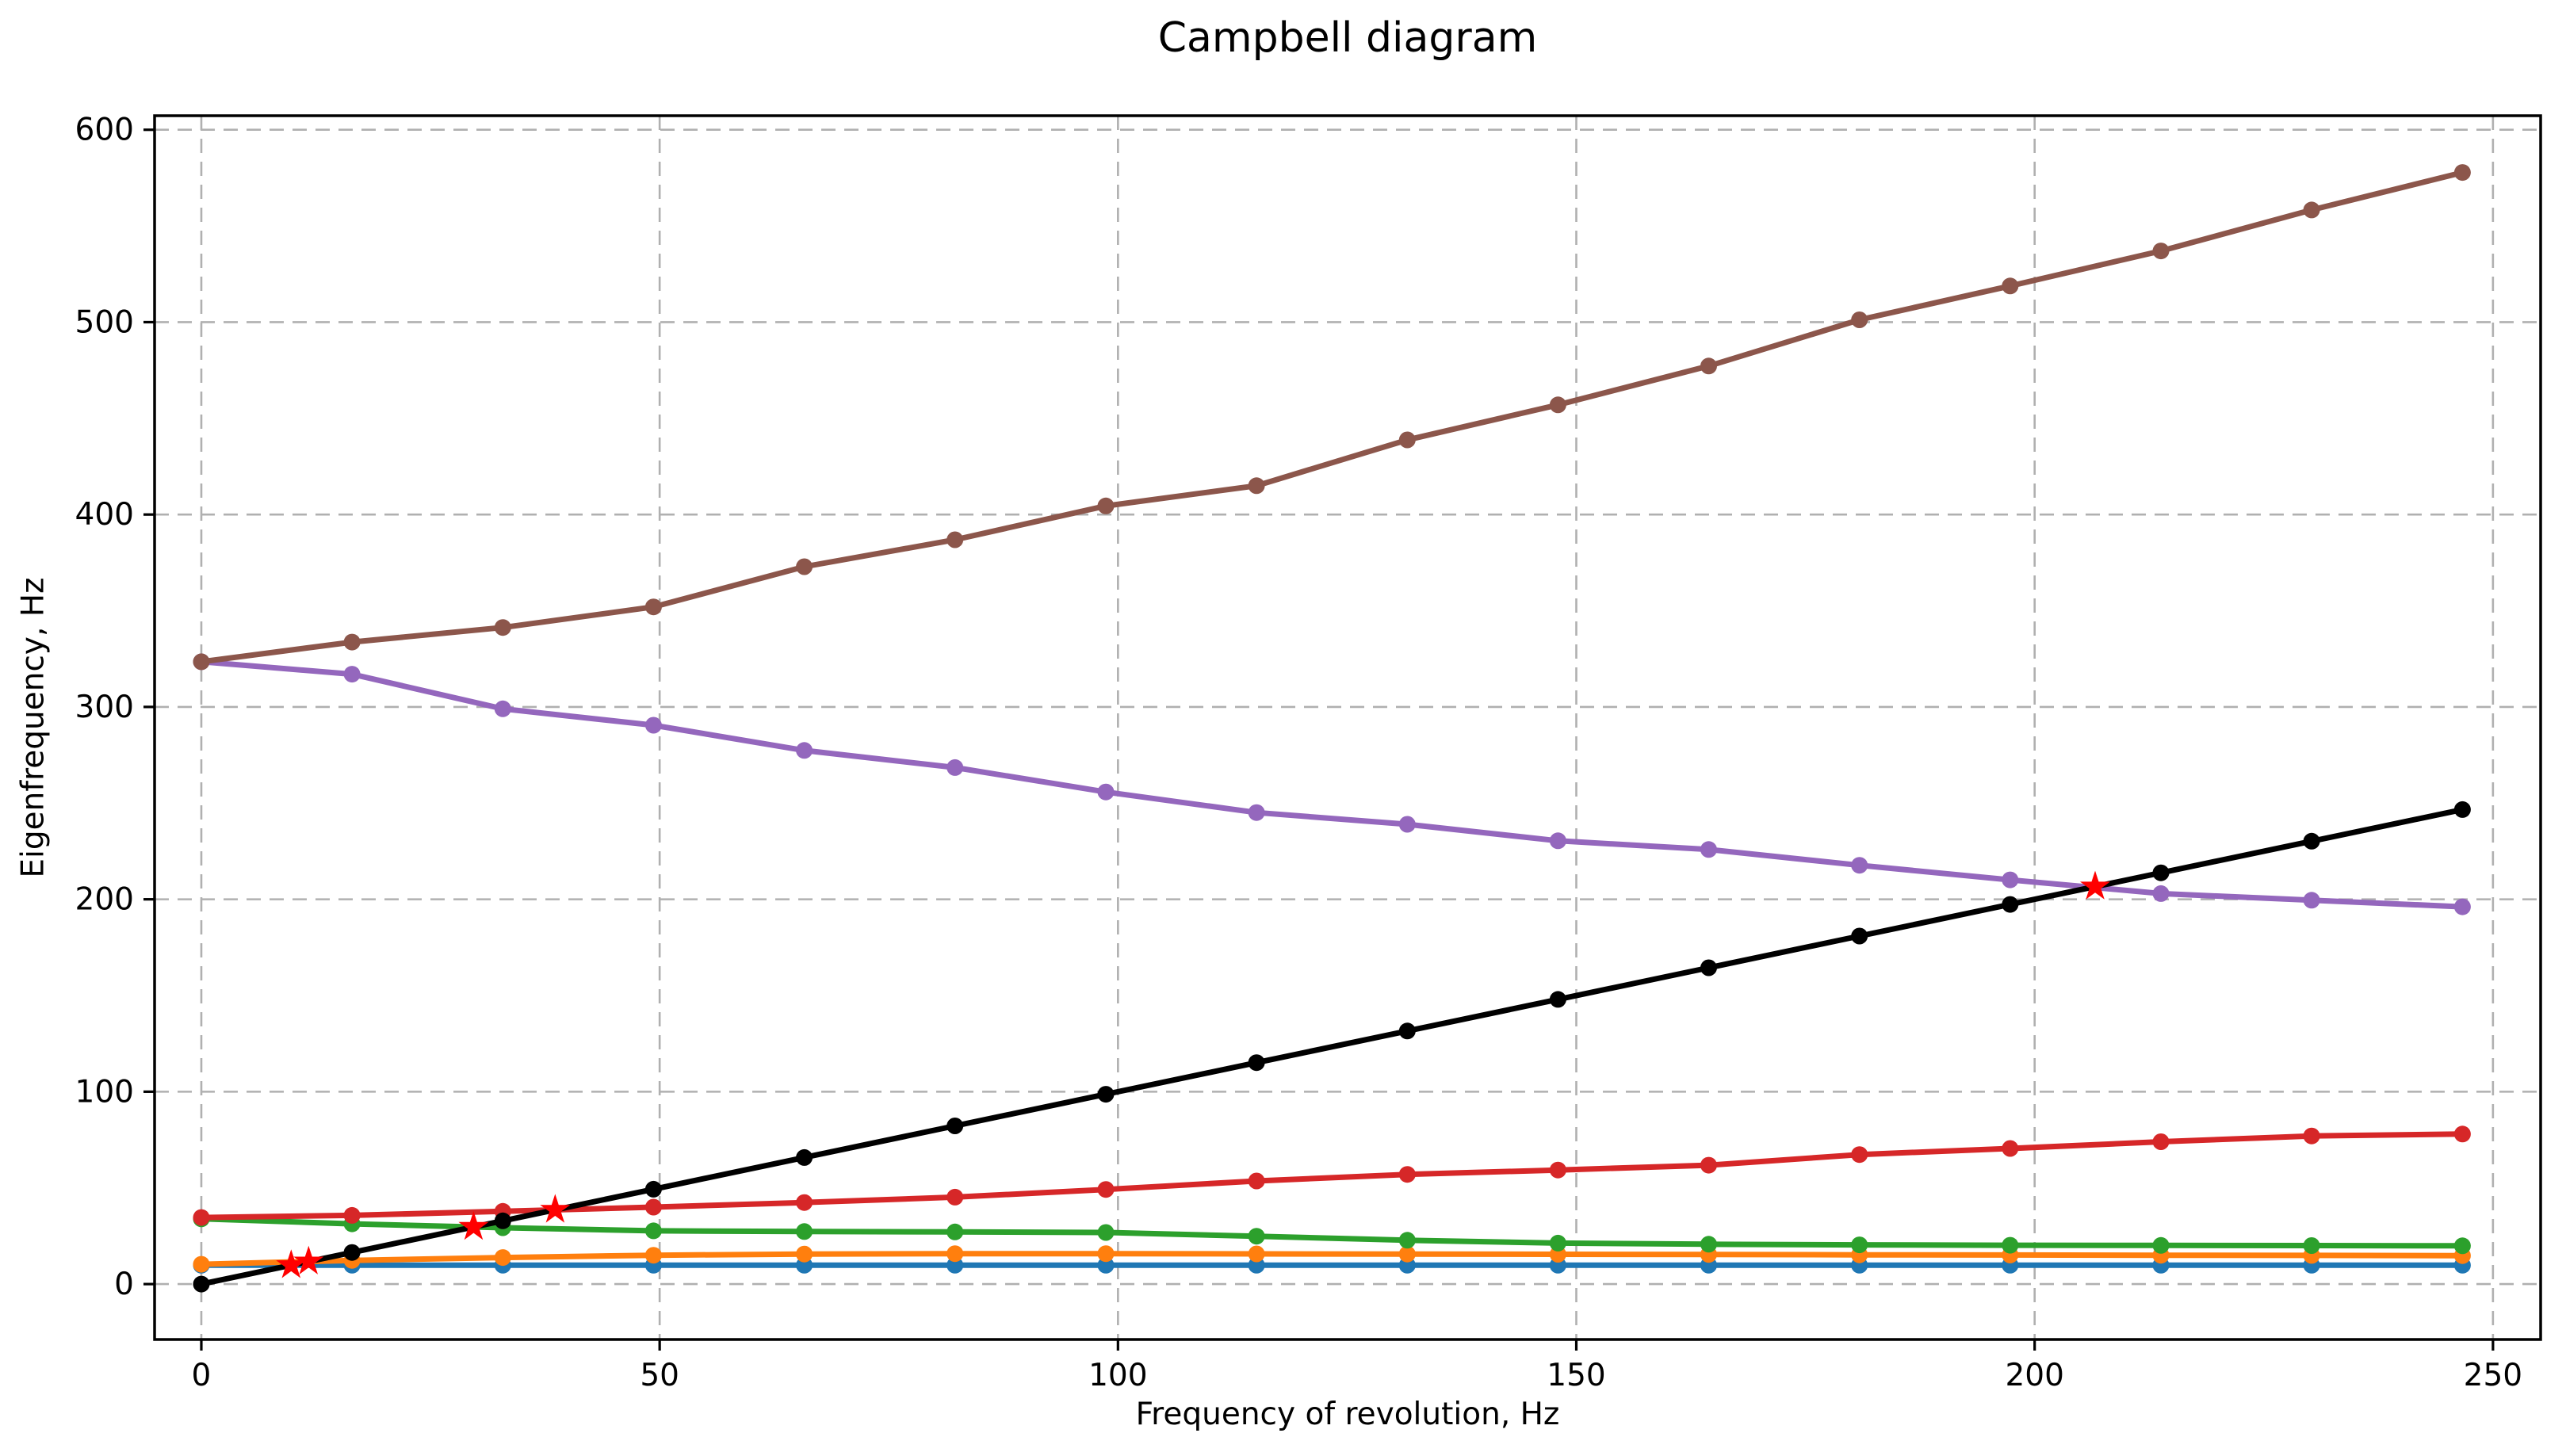 This screenshot has height=1456, width=2566. I want to click on chart-title: Campbell diagram, so click(1347, 38).